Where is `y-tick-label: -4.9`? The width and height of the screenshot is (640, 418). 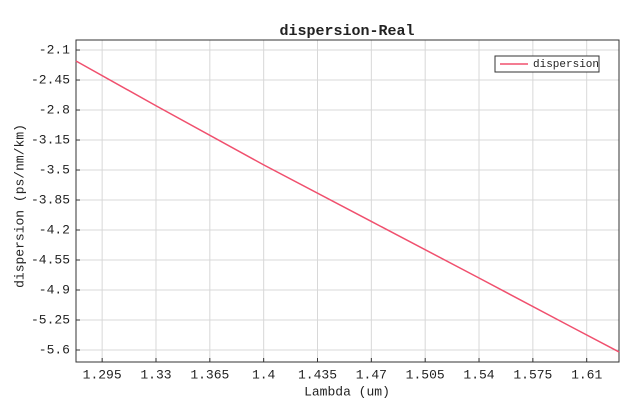
y-tick-label: -4.9 is located at coordinates (54, 289).